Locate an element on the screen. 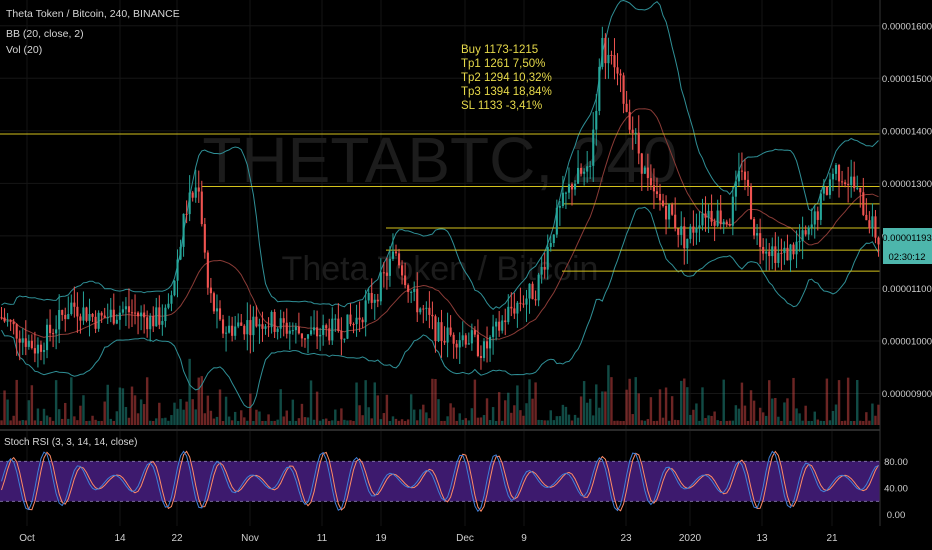 The image size is (932, 550). time-tick-label: Dec is located at coordinates (465, 538).